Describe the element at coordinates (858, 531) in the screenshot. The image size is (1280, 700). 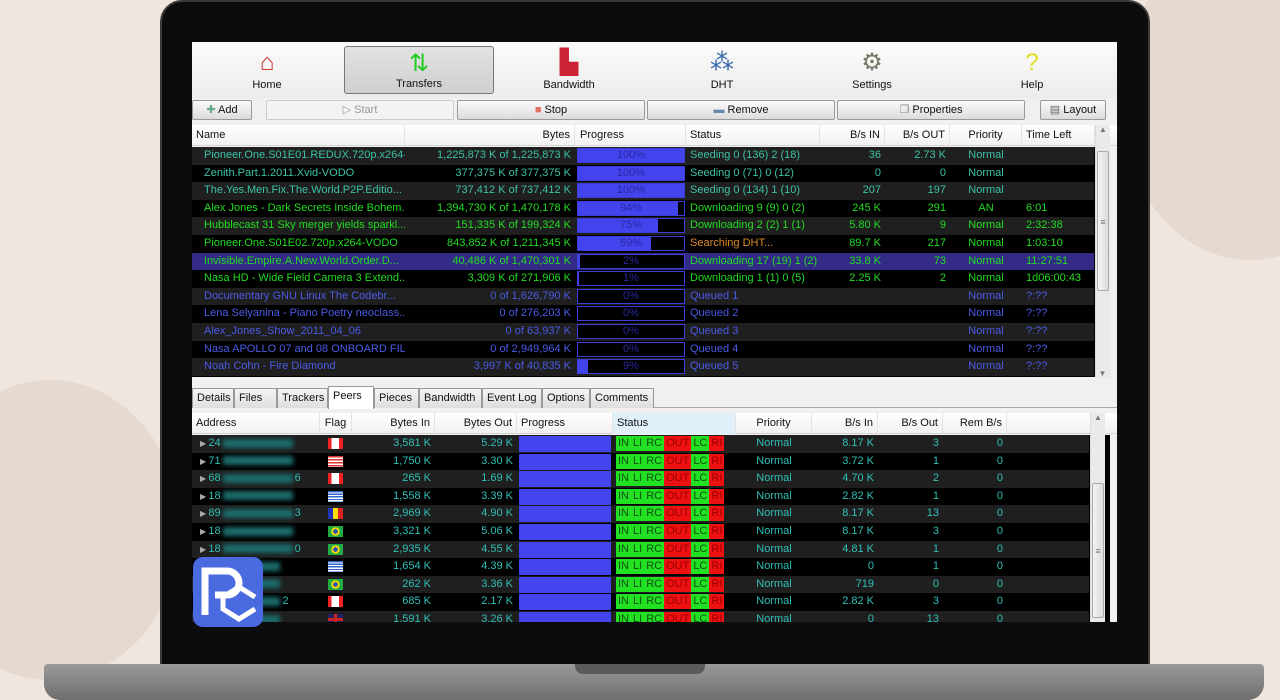
I see `peer-rate-in: 8.17 K` at that location.